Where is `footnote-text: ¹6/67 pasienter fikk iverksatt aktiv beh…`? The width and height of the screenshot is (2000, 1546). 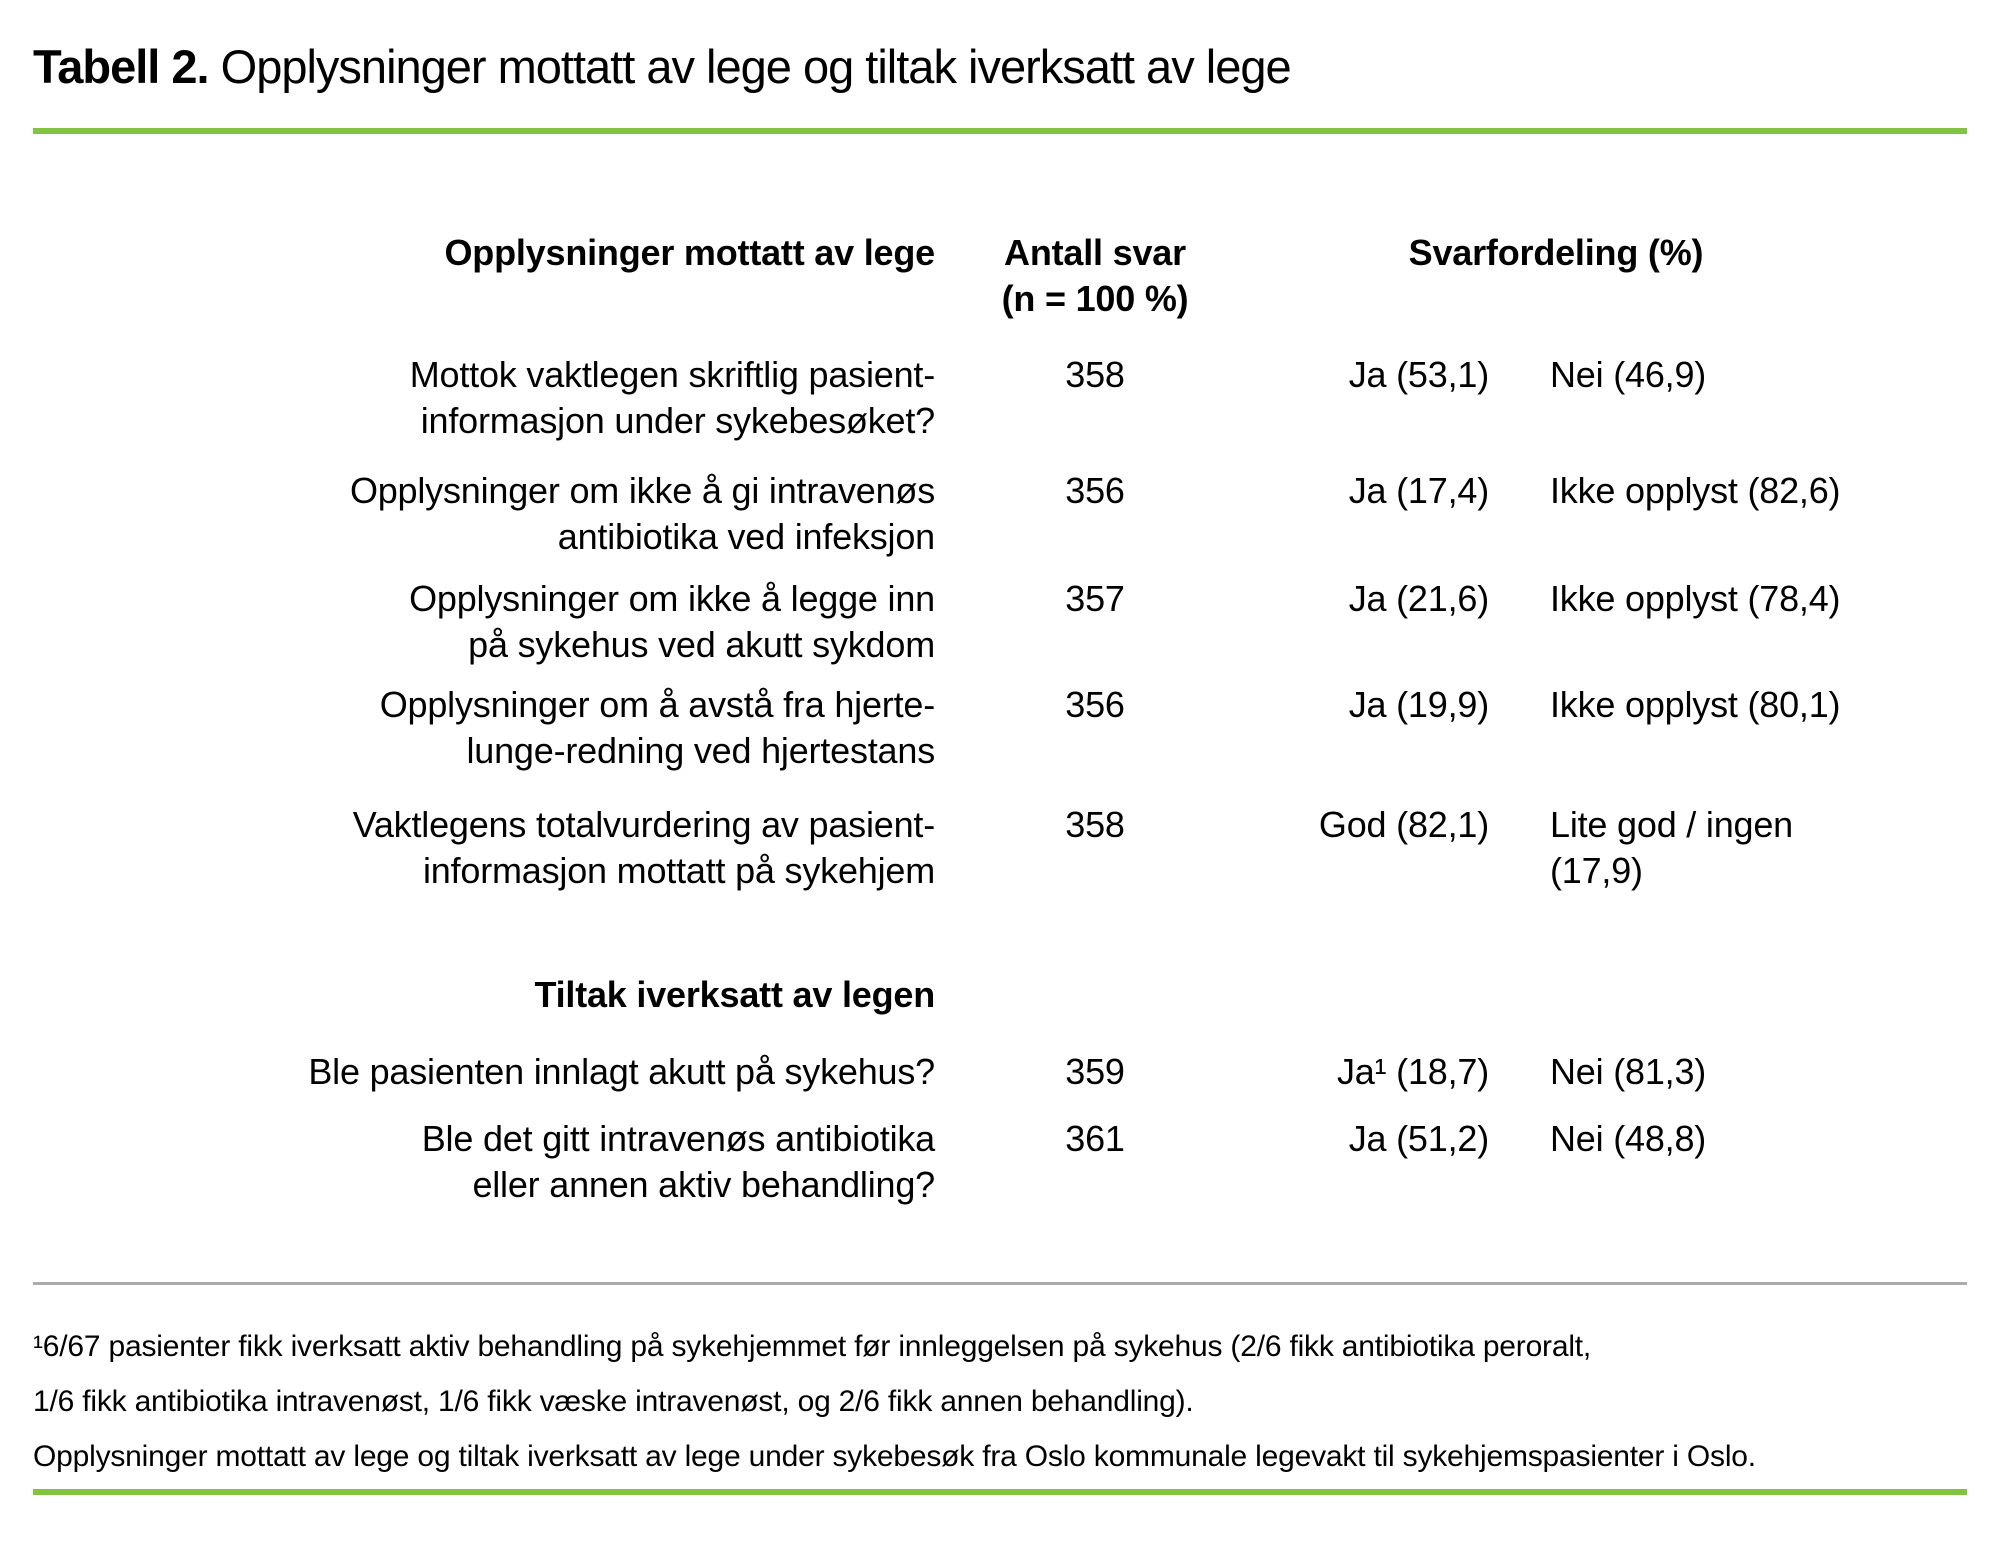
footnote-text: ¹6/67 pasienter fikk iverksatt aktiv beh… is located at coordinates (812, 1374).